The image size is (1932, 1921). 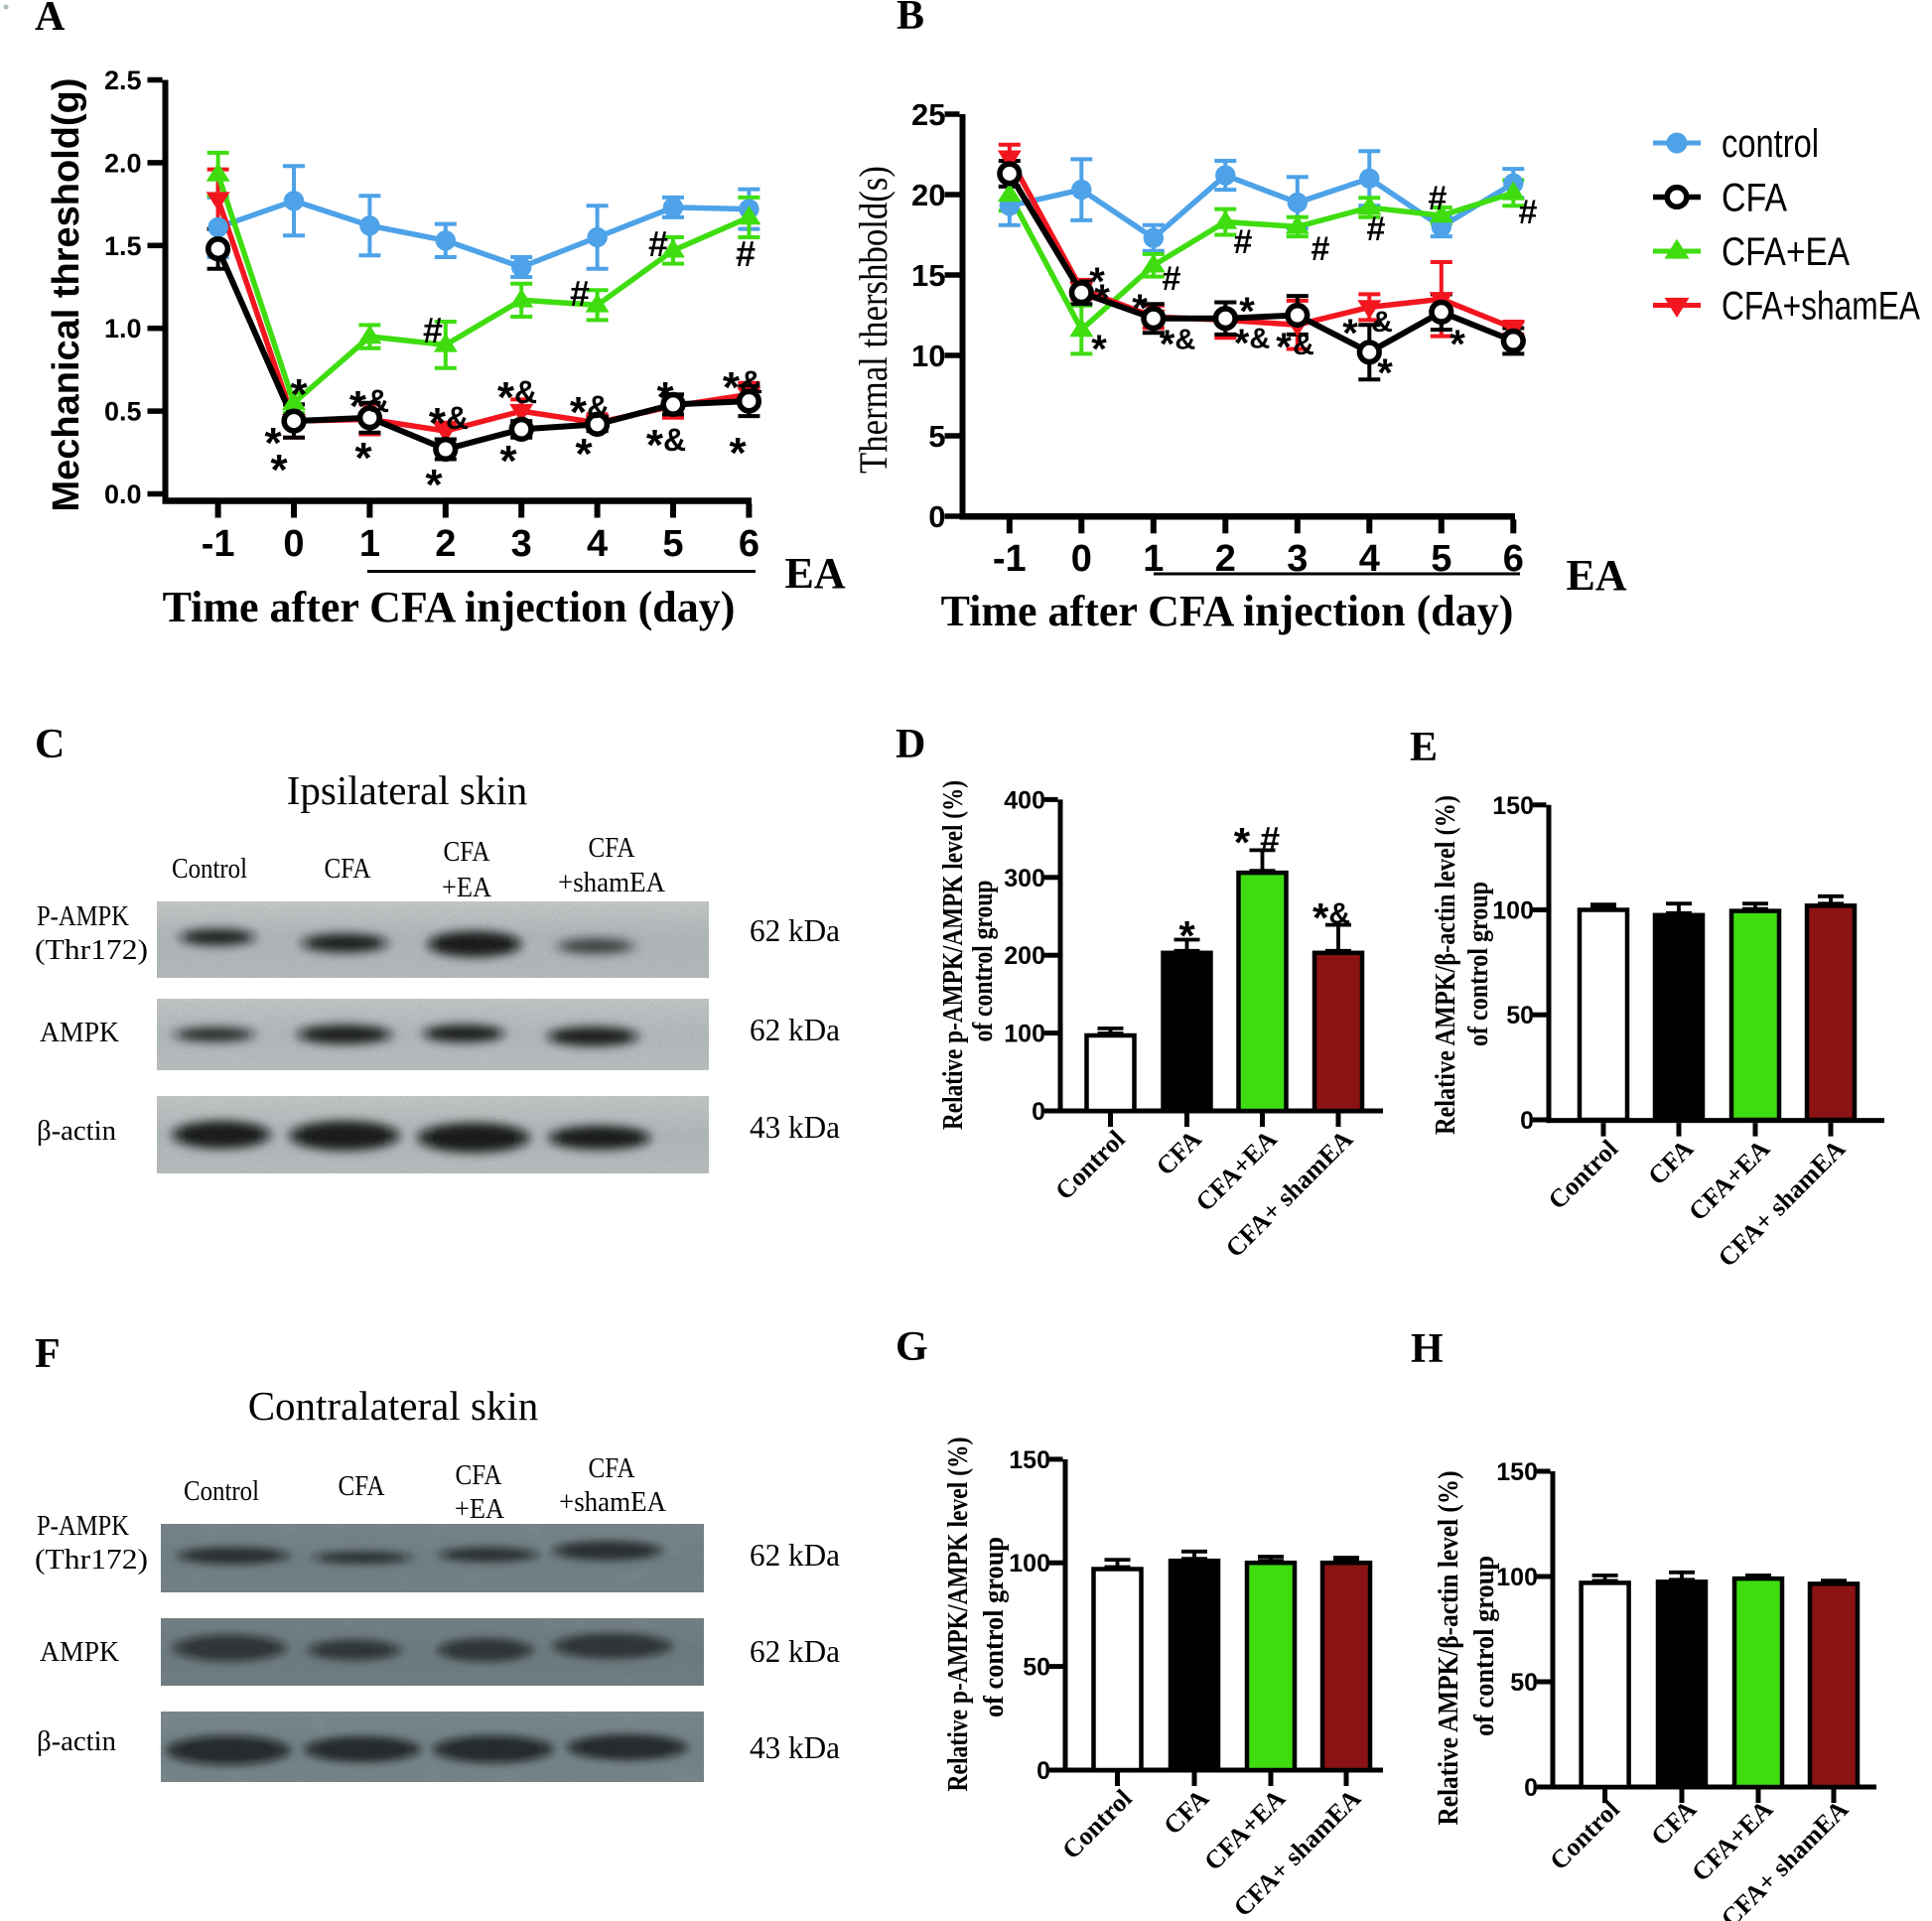 I want to click on svg-text: E, so click(x=1424, y=747).